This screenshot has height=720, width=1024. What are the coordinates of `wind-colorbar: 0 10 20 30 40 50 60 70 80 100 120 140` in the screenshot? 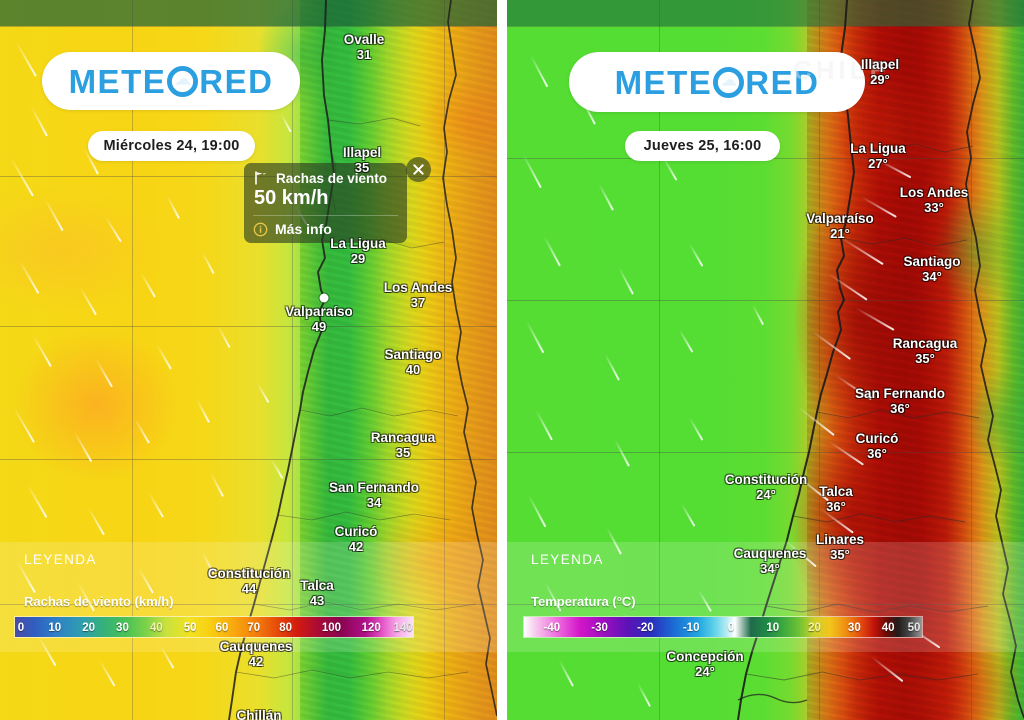 It's located at (214, 627).